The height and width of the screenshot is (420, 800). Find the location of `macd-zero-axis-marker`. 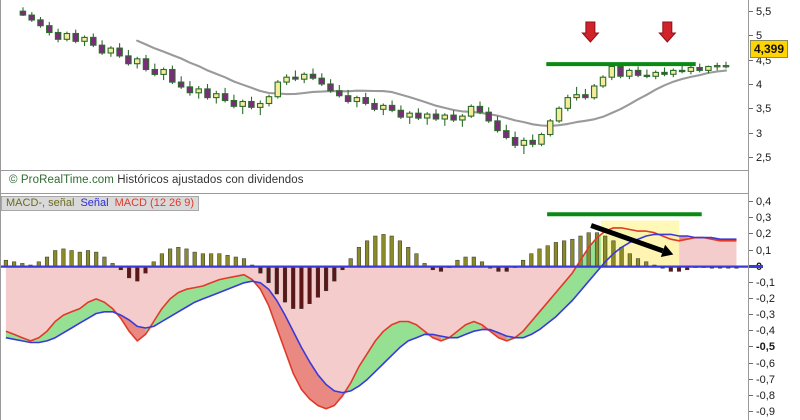

macd-zero-axis-marker is located at coordinates (756, 267).